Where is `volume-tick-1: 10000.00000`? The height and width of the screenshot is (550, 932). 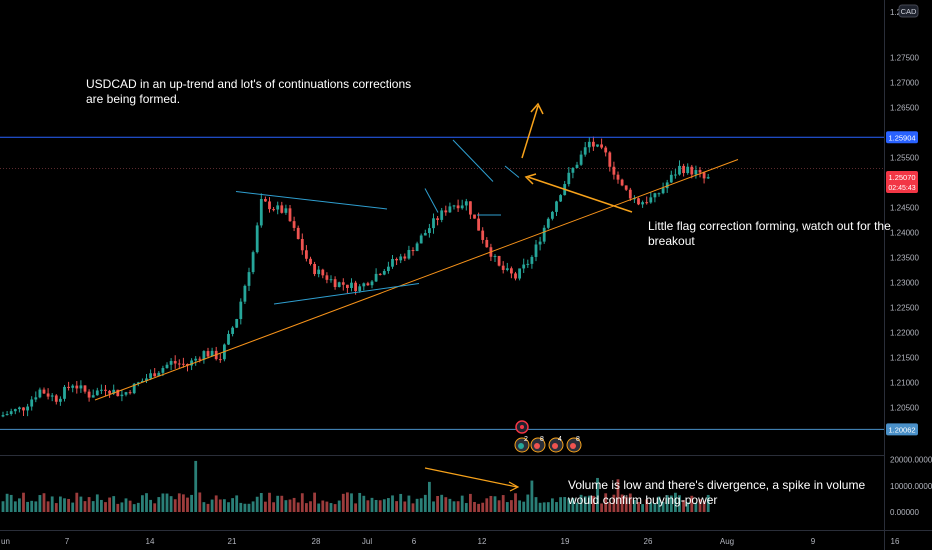
volume-tick-1: 10000.00000 is located at coordinates (911, 486).